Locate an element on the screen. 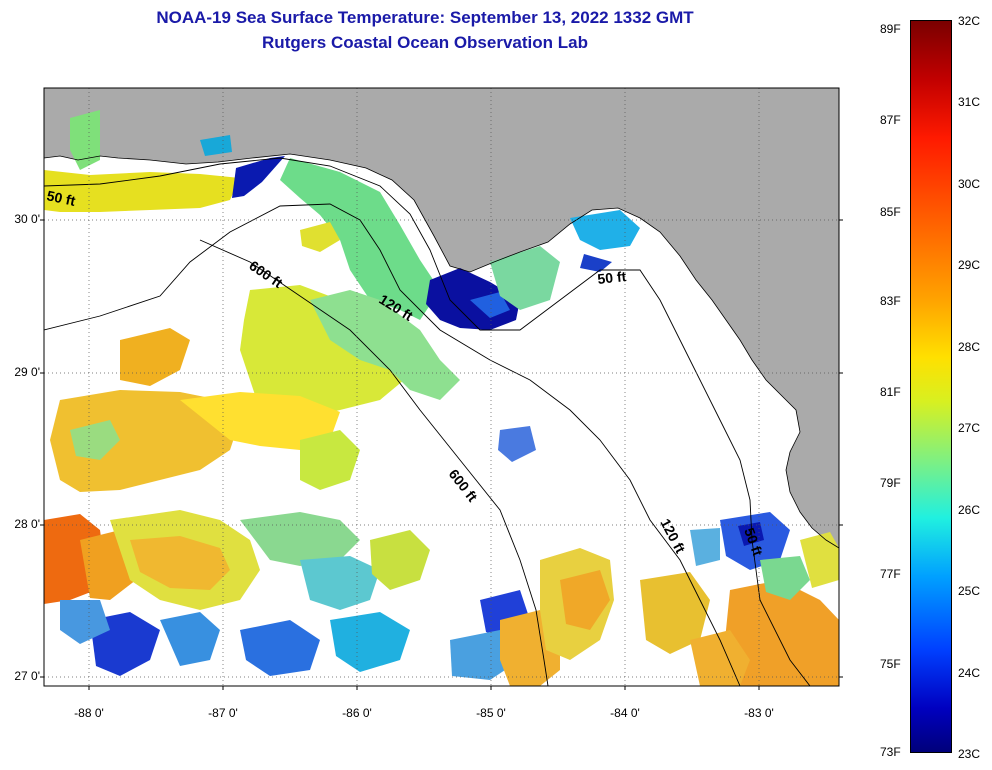  contour-label-50ft-bigbend: 50 ft is located at coordinates (612, 277).